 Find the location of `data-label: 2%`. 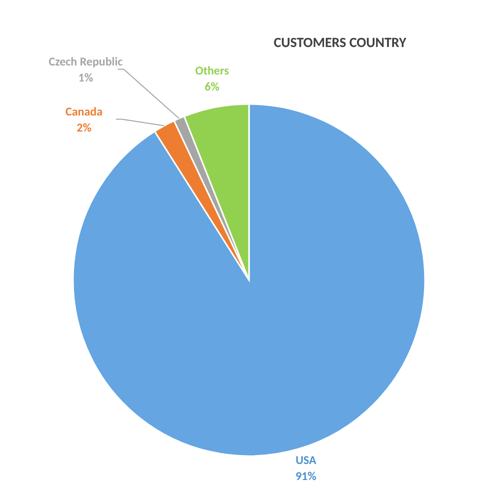

data-label: 2% is located at coordinates (84, 128).